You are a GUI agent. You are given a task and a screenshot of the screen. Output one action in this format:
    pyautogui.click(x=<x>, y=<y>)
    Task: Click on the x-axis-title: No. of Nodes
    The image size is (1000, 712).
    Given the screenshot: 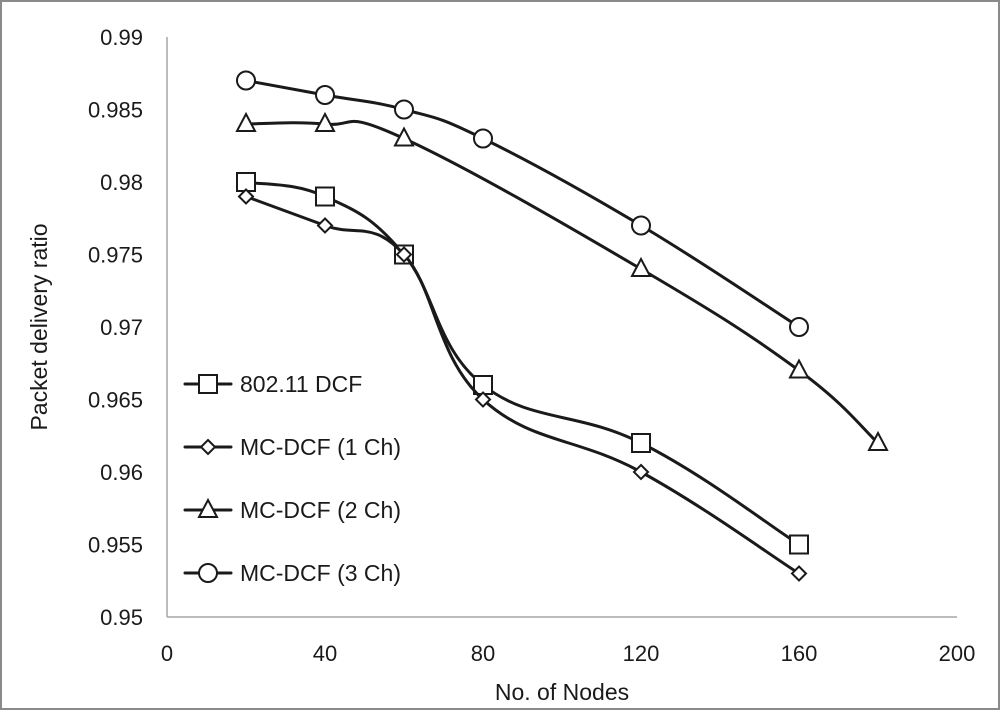 What is the action you would take?
    pyautogui.click(x=562, y=692)
    